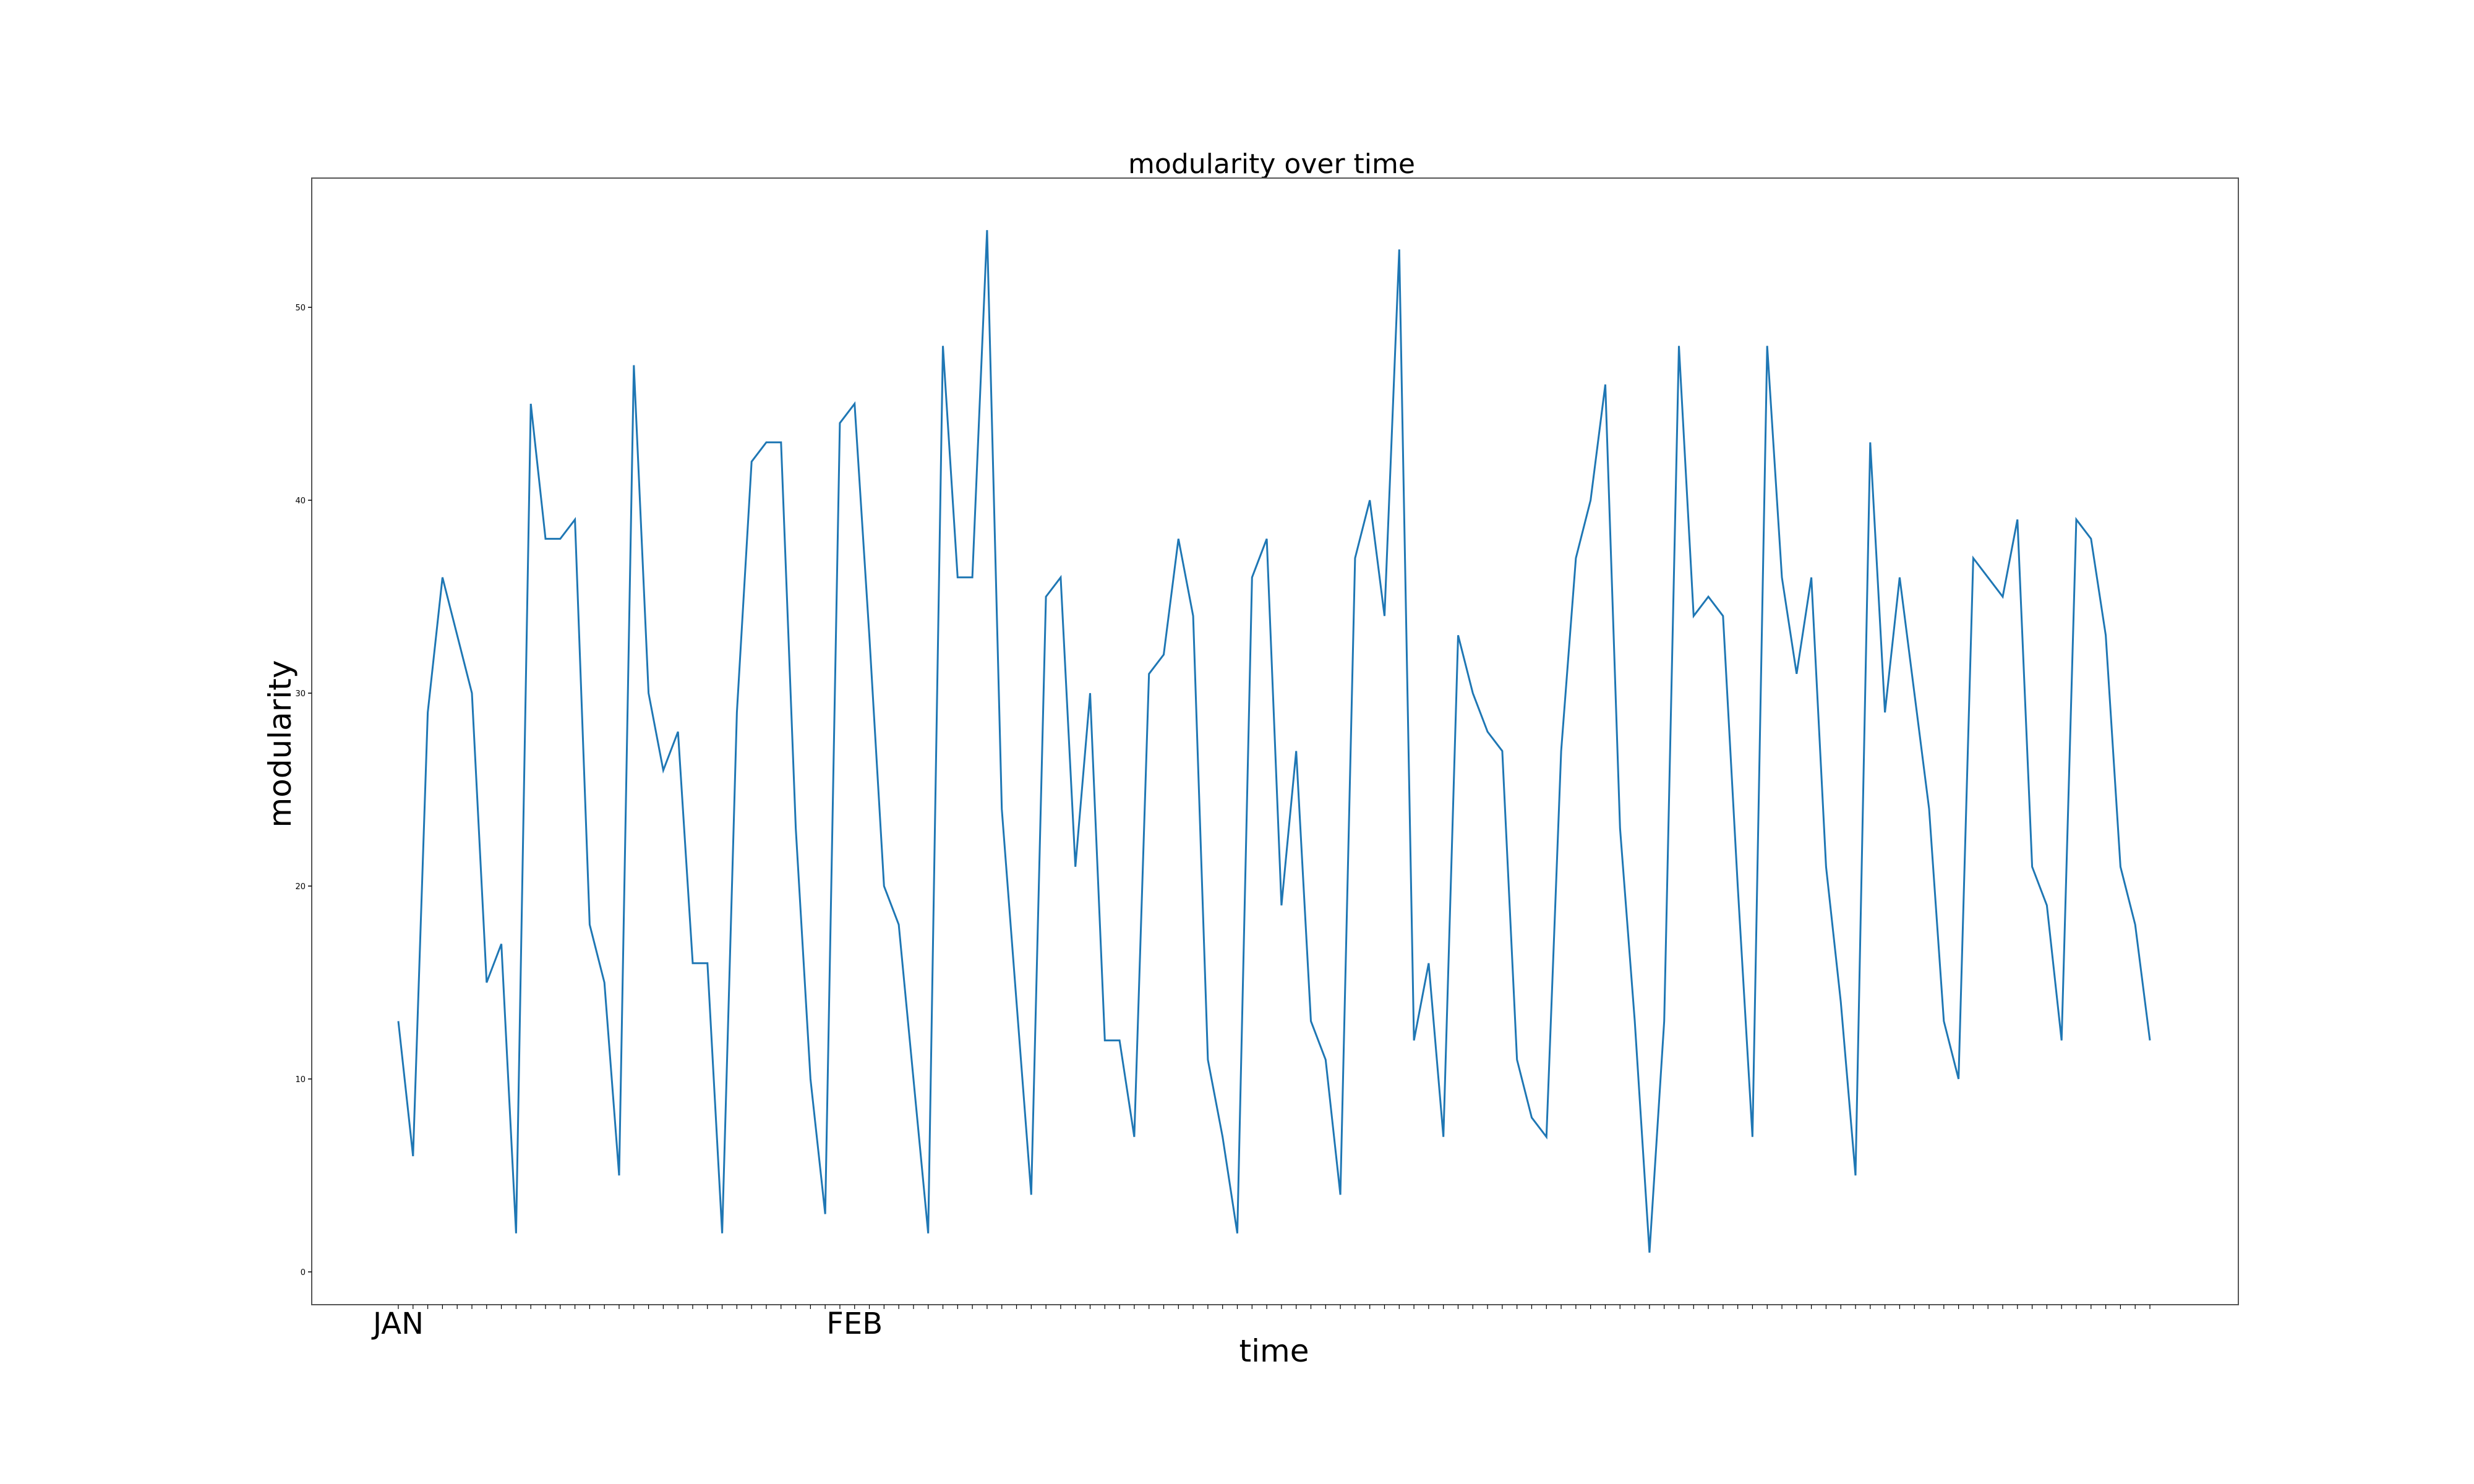 The width and height of the screenshot is (2474, 1484). What do you see at coordinates (300, 308) in the screenshot?
I see `y-tick-label: 50` at bounding box center [300, 308].